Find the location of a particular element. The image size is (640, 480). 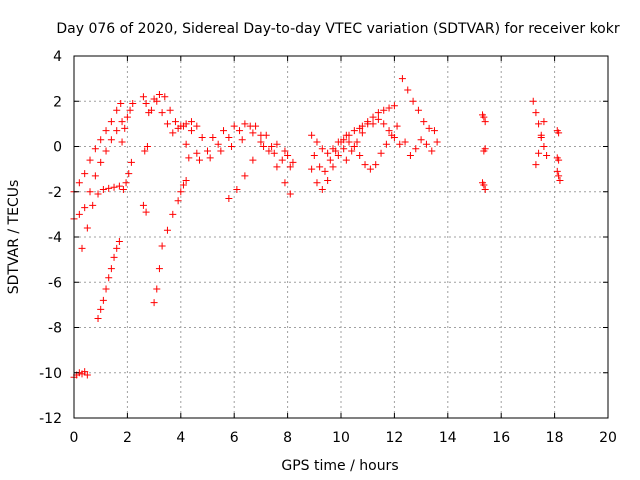

y-tick-label: -2 is located at coordinates (55, 193).